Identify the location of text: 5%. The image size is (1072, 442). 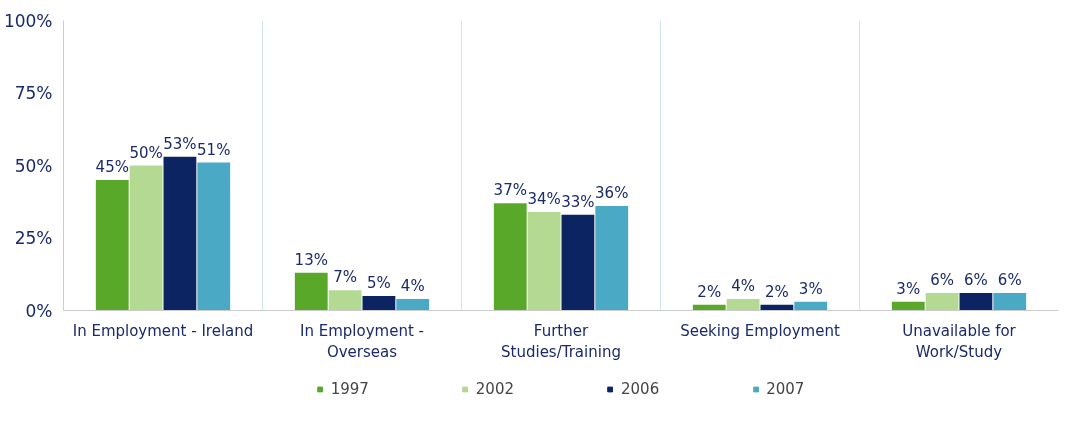
(379, 283).